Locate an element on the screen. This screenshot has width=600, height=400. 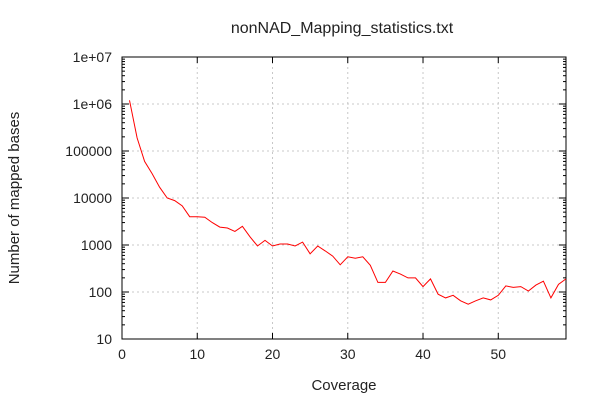
x-tick-label: 20 is located at coordinates (273, 354).